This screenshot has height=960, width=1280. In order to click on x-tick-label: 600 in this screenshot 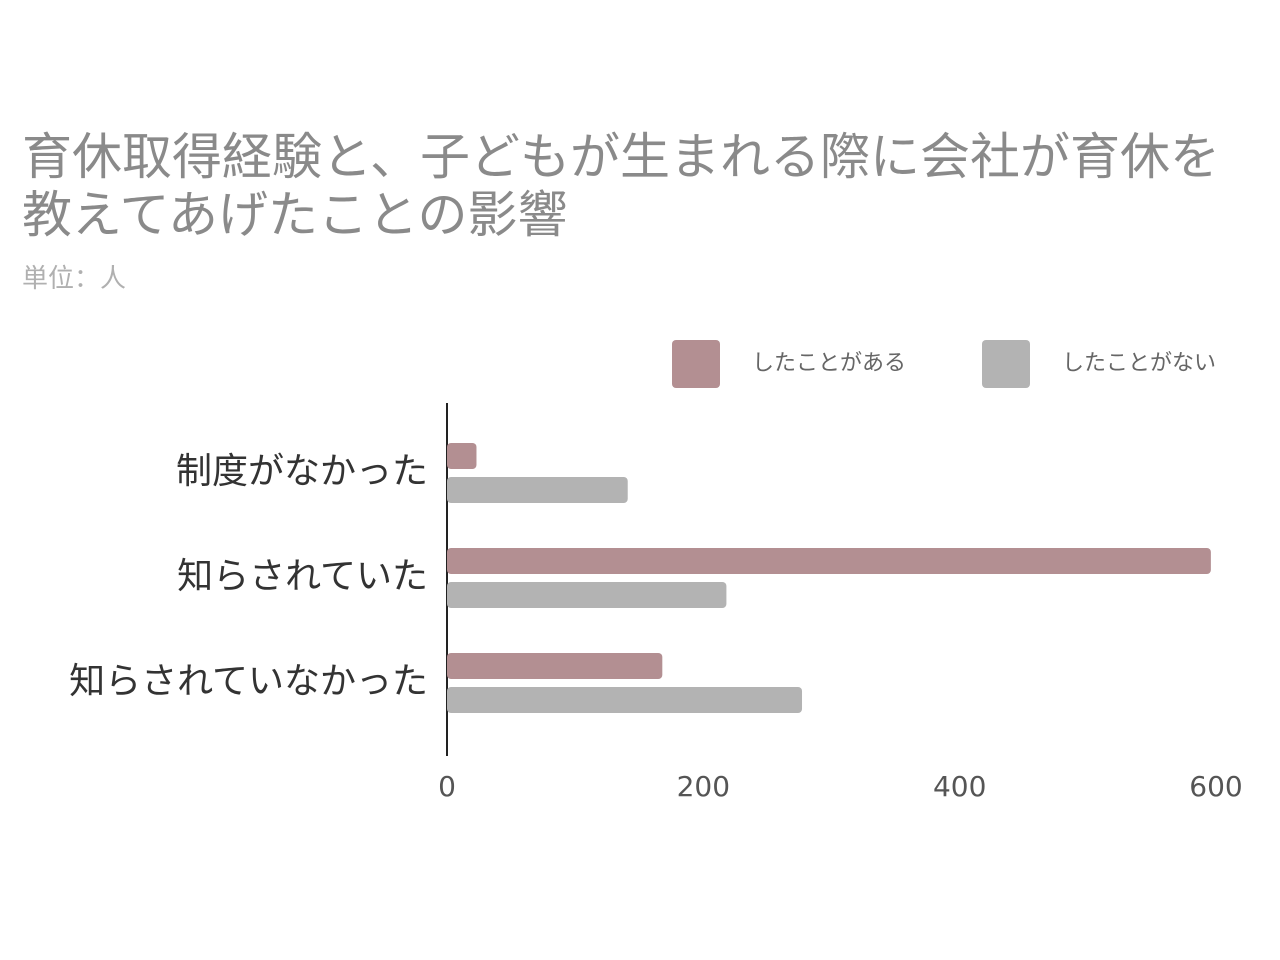, I will do `click(1215, 786)`.